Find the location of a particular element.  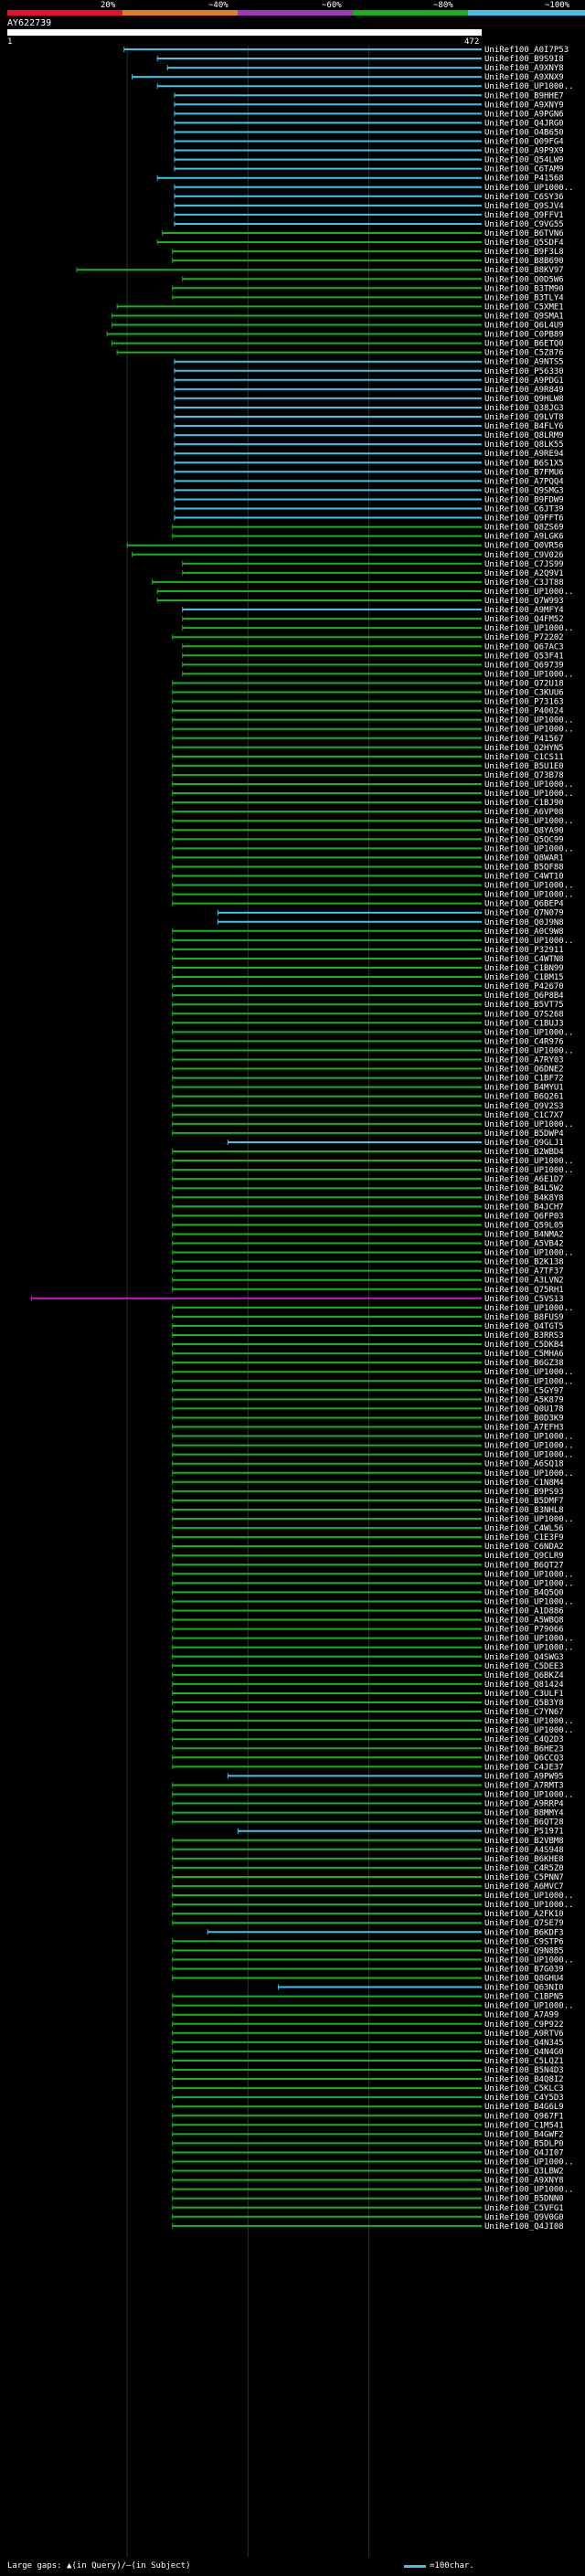

query-bar is located at coordinates (245, 32).